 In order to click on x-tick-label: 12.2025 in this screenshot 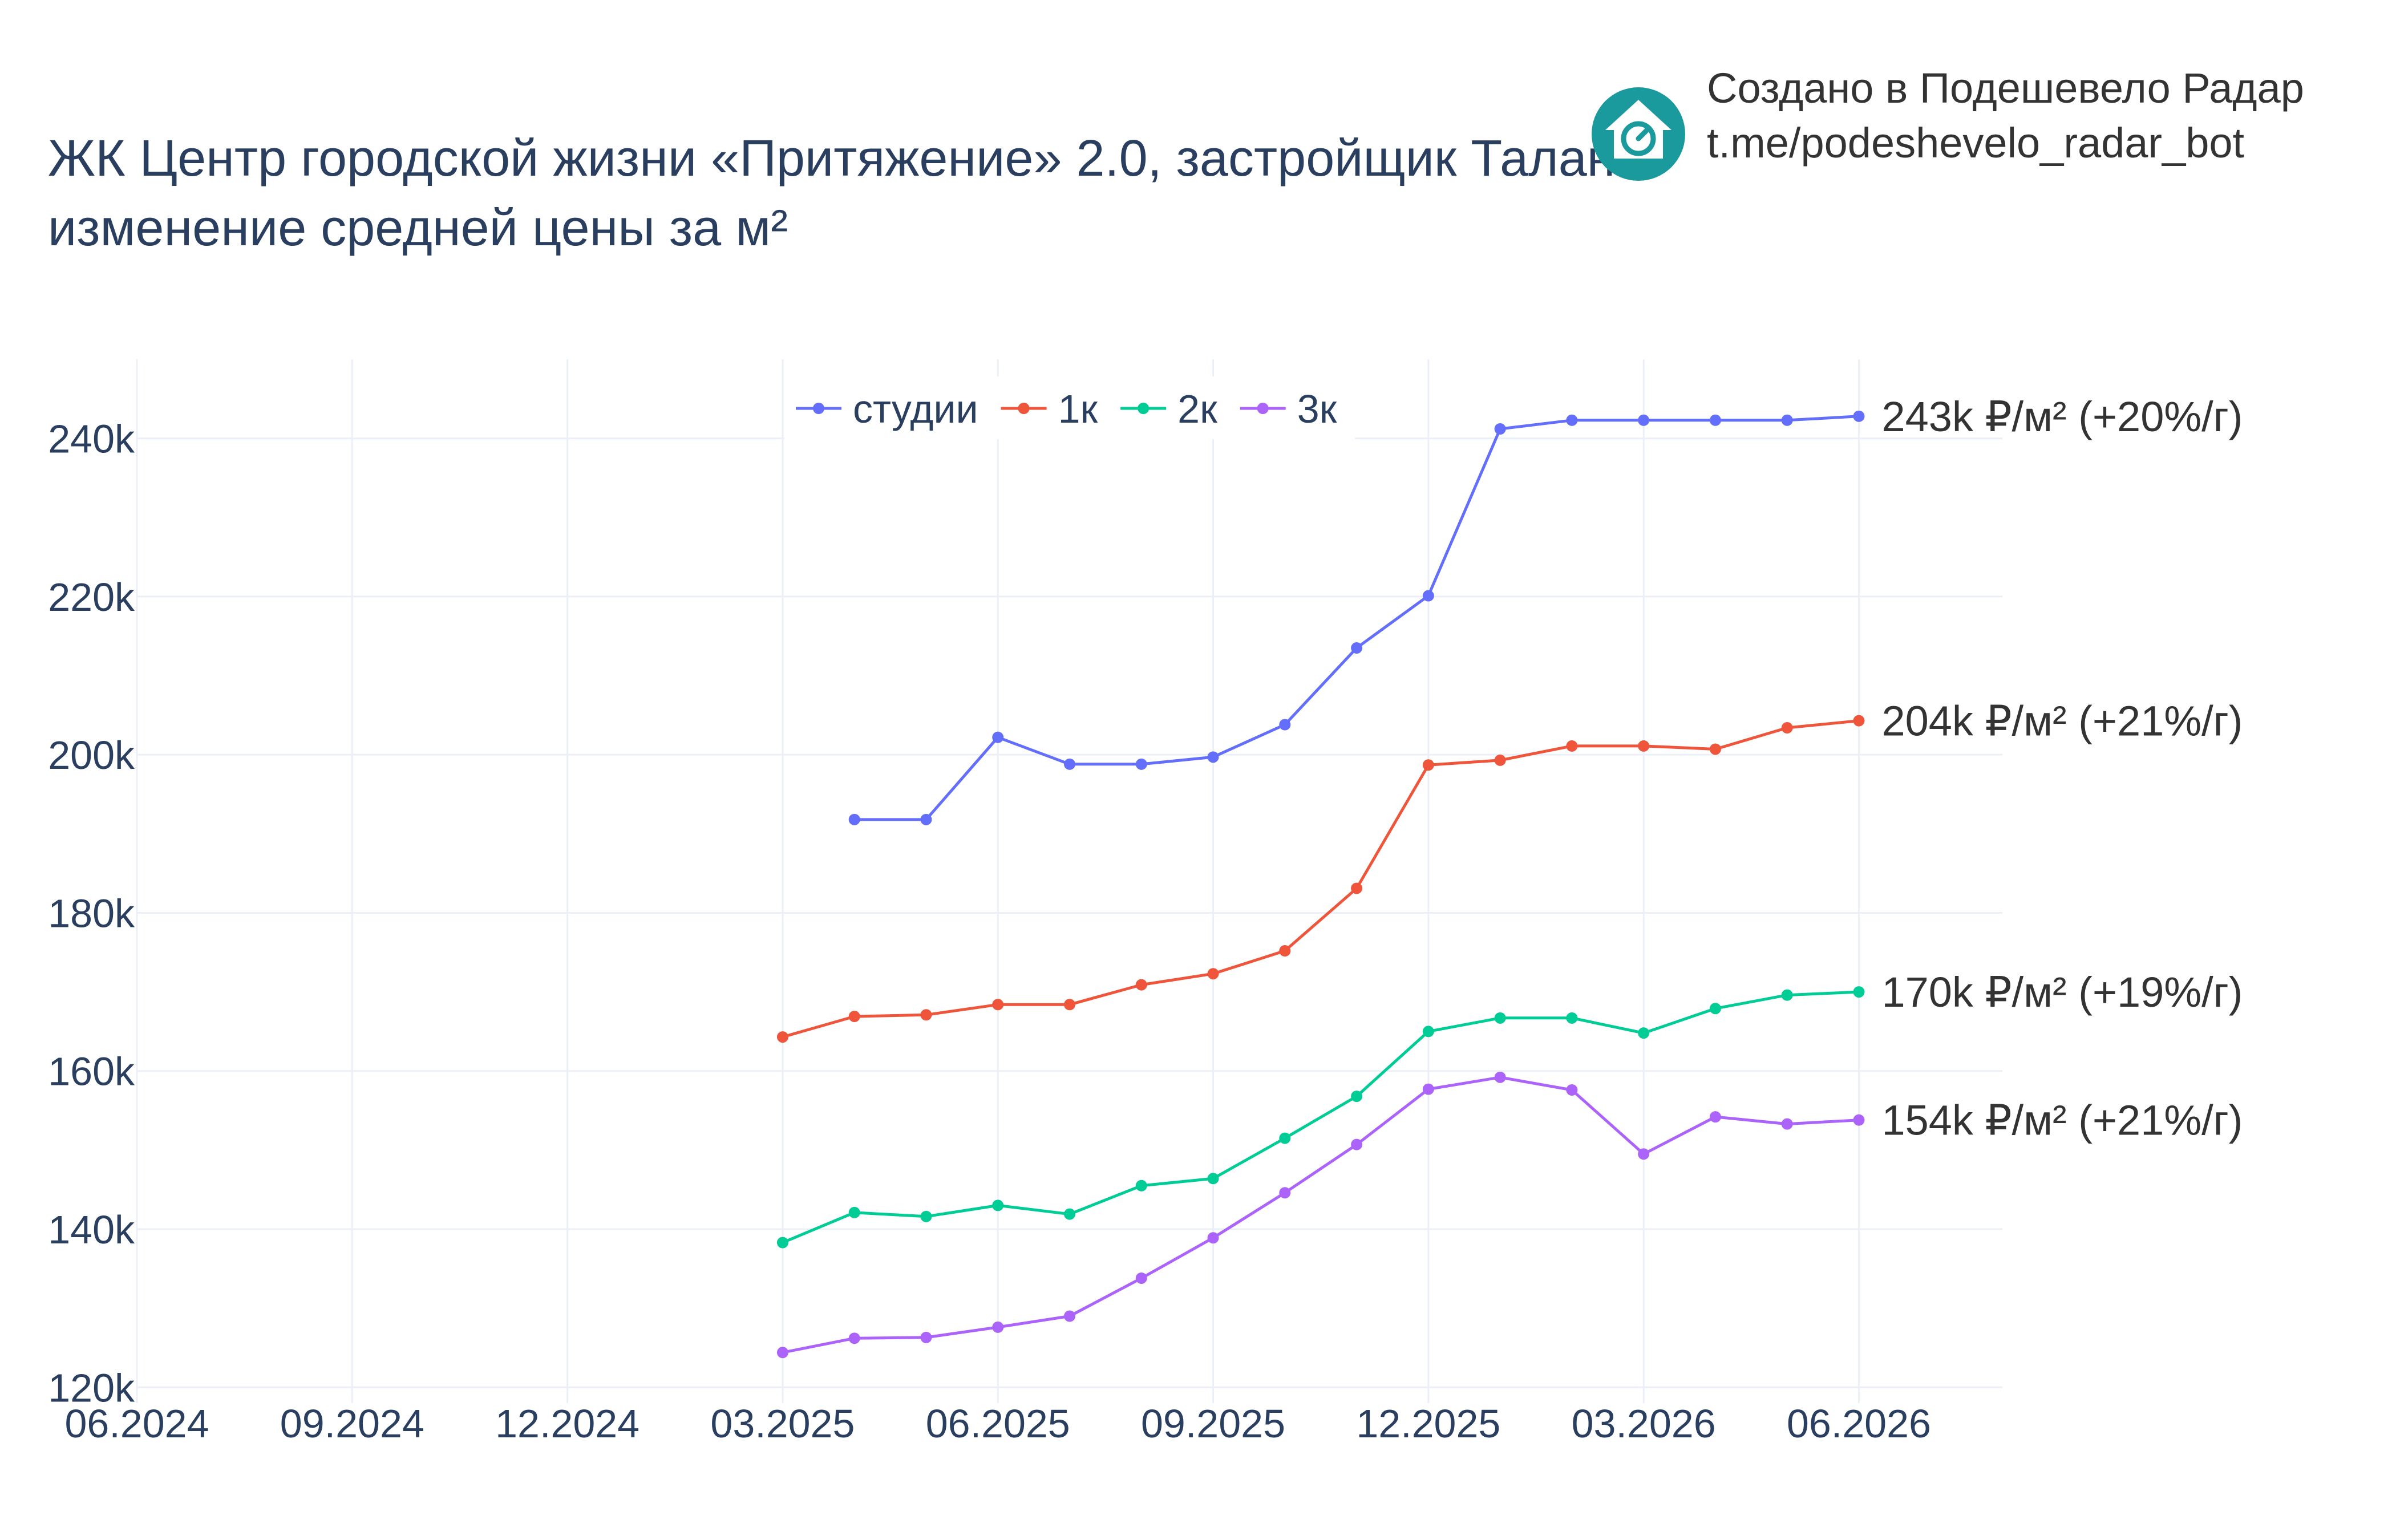, I will do `click(1428, 1423)`.